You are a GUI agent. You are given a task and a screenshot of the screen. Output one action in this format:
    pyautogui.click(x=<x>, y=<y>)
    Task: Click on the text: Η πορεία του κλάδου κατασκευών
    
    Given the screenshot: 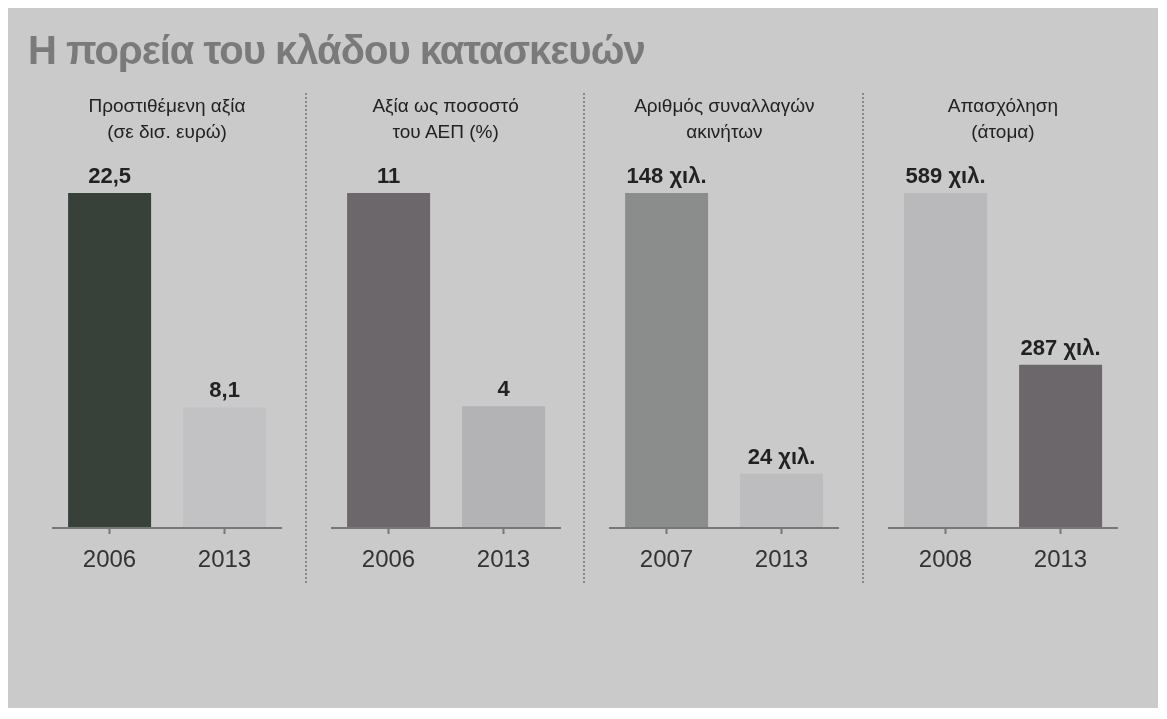 What is the action you would take?
    pyautogui.click(x=337, y=50)
    